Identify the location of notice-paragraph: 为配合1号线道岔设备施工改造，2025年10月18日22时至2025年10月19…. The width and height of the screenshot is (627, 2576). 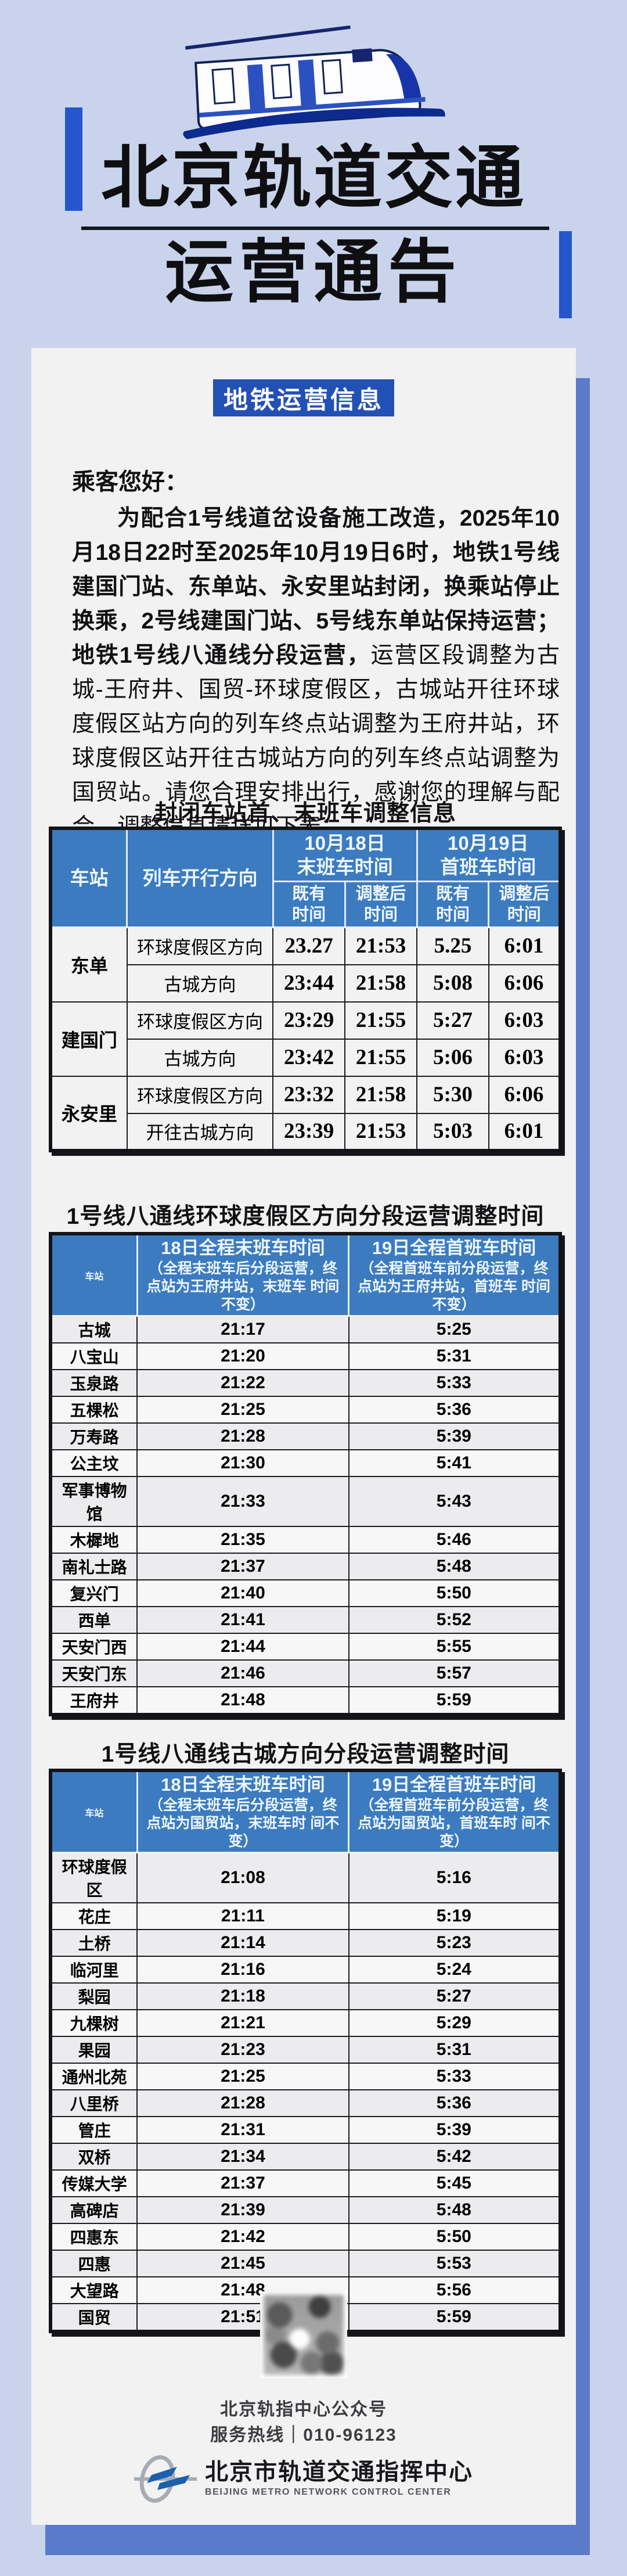
(316, 672).